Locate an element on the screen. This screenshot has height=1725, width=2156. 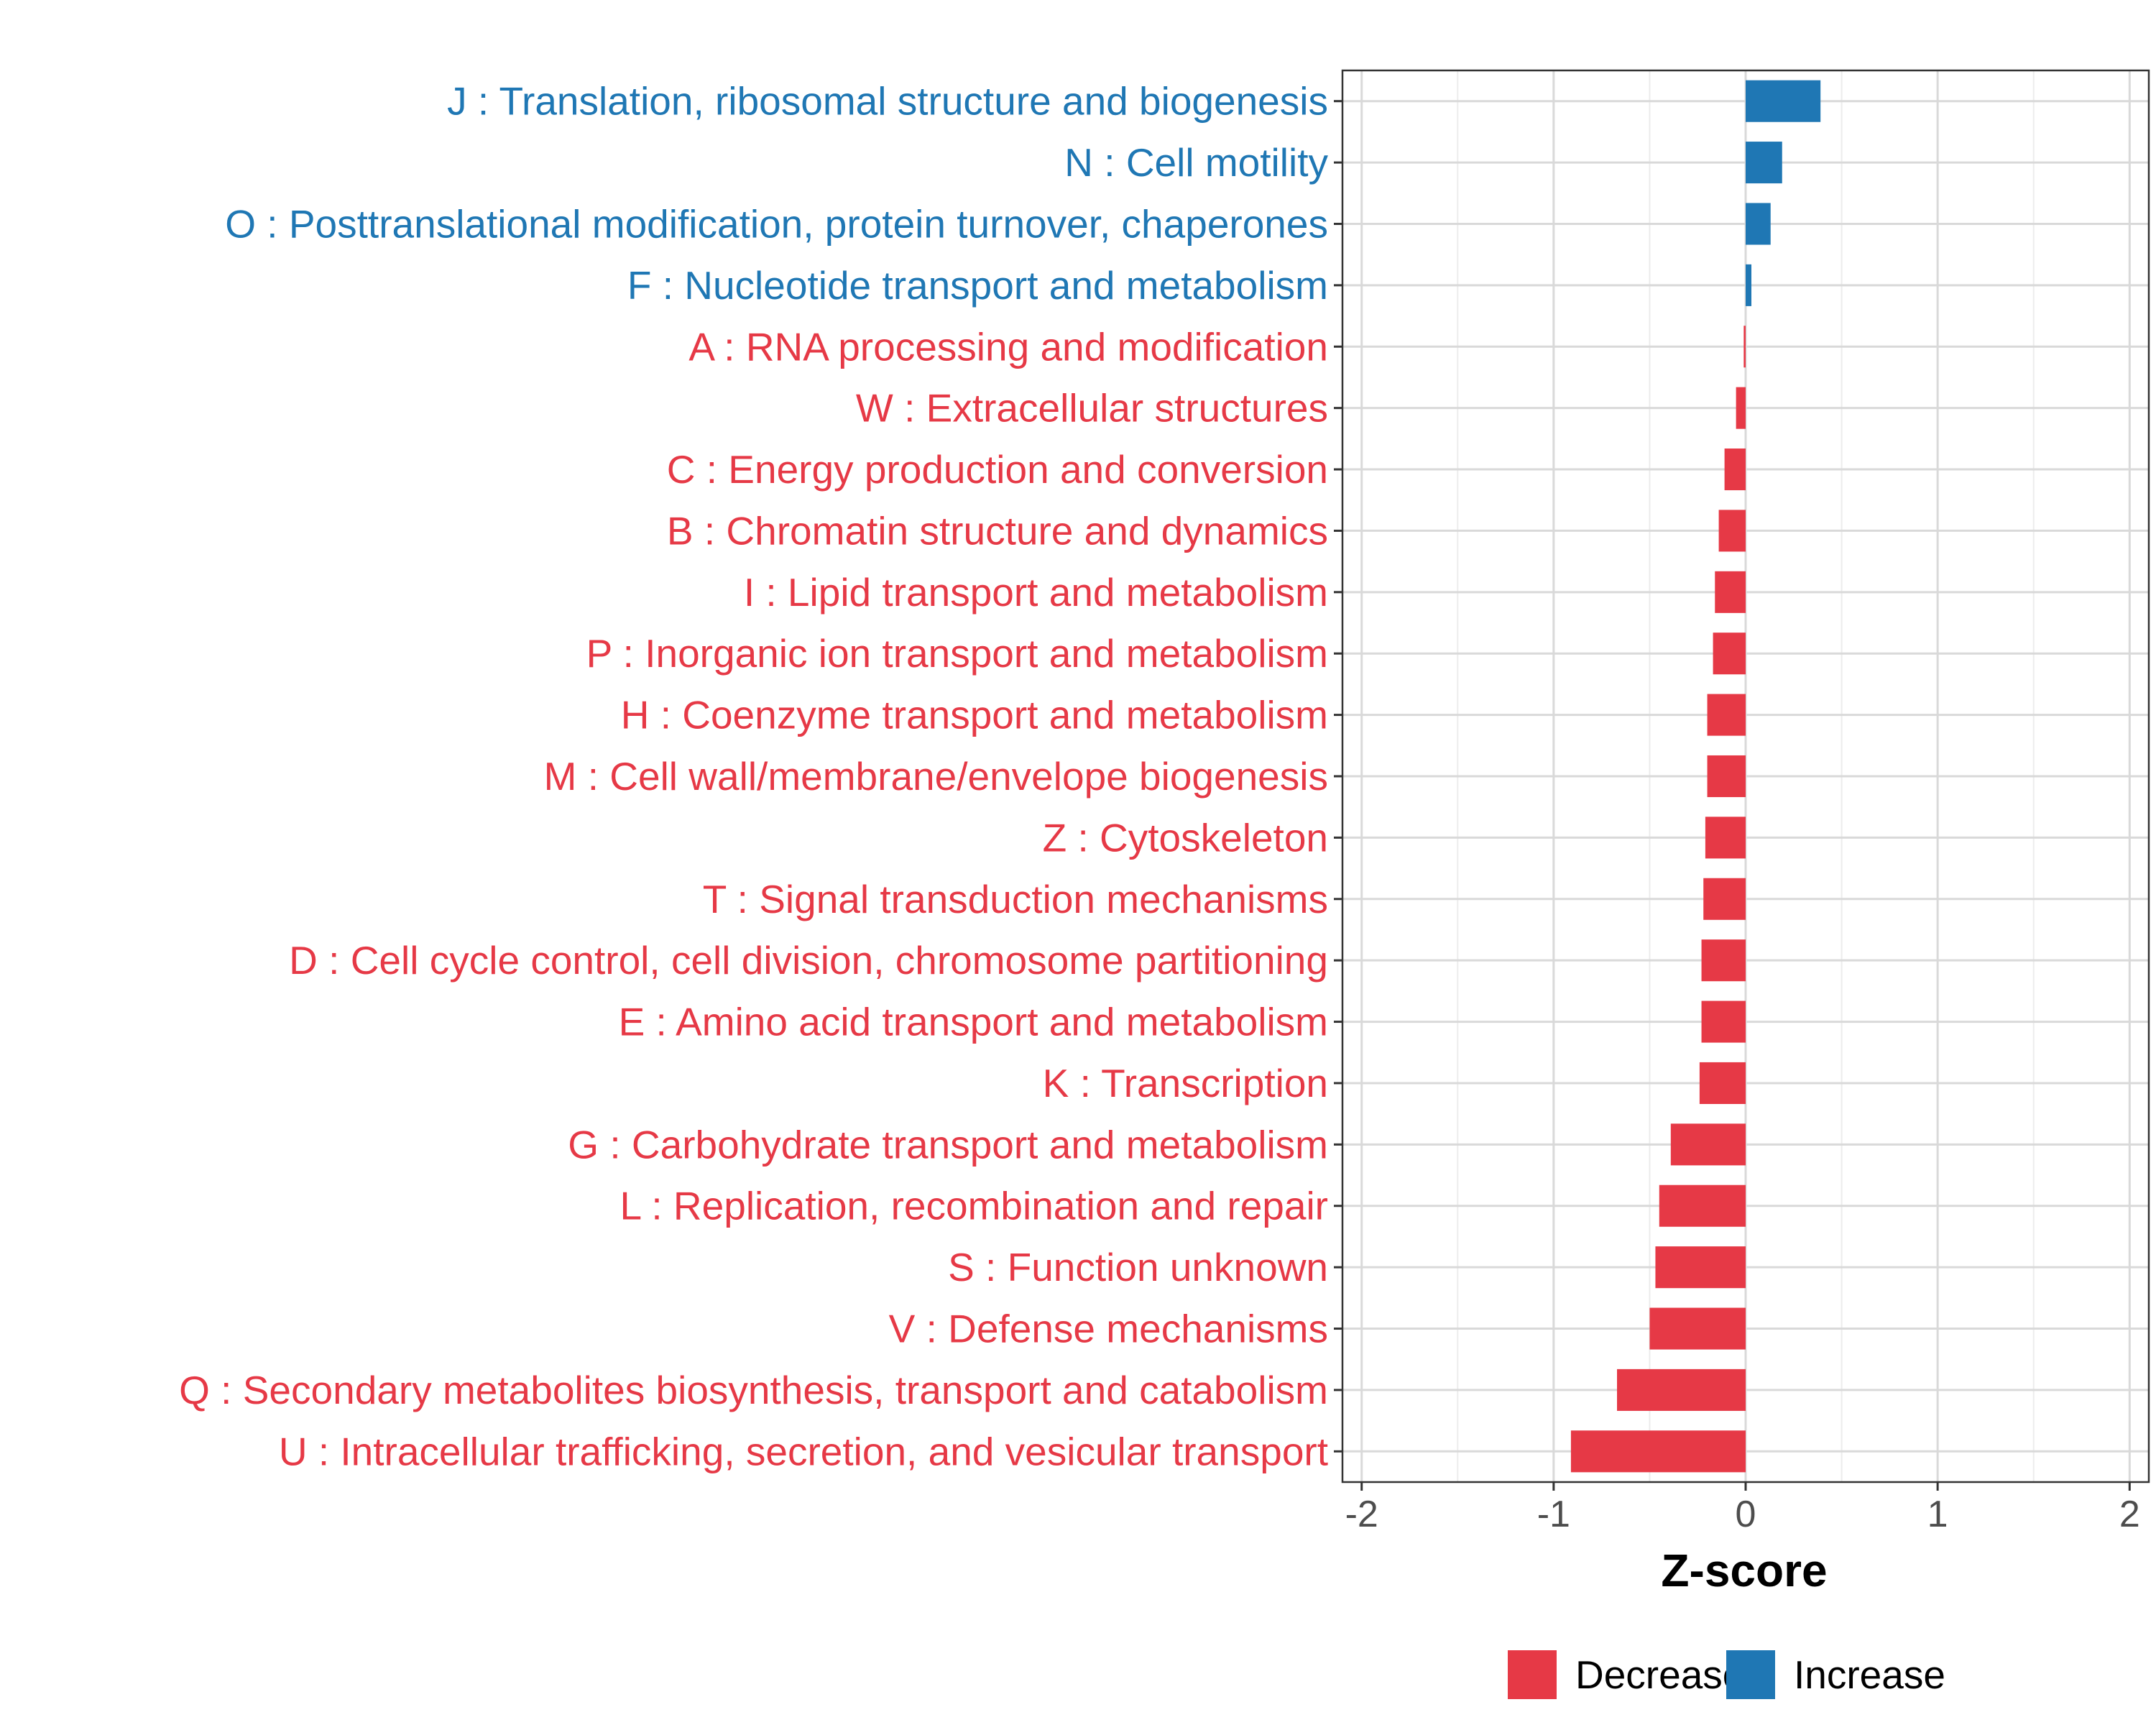
x-axis: -2 -1 0 1 2 is located at coordinates (1743, 1508).